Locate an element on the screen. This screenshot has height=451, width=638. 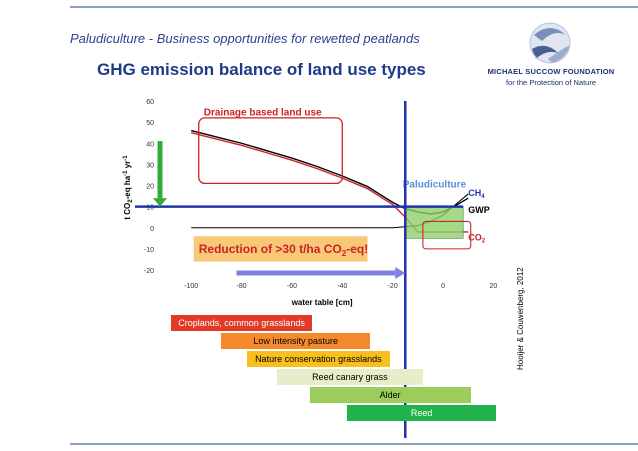
drainage-label: Drainage based land use is located at coordinates (263, 113).